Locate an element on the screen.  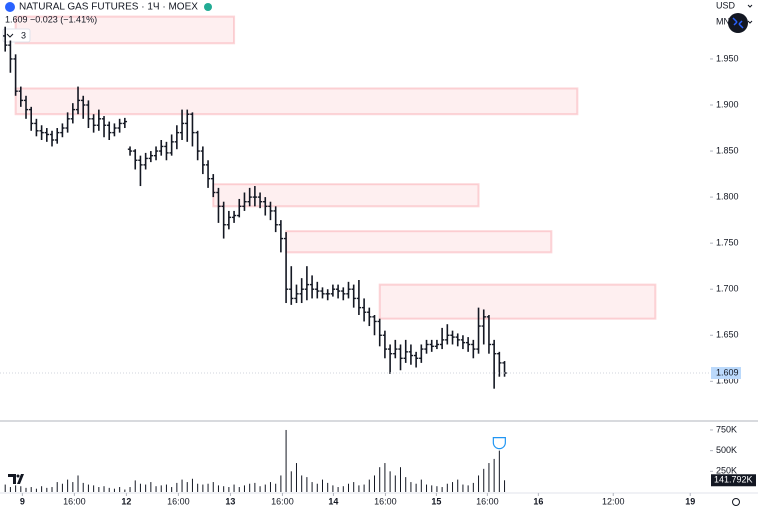
y-tick-label: 1.950 is located at coordinates (727, 58).